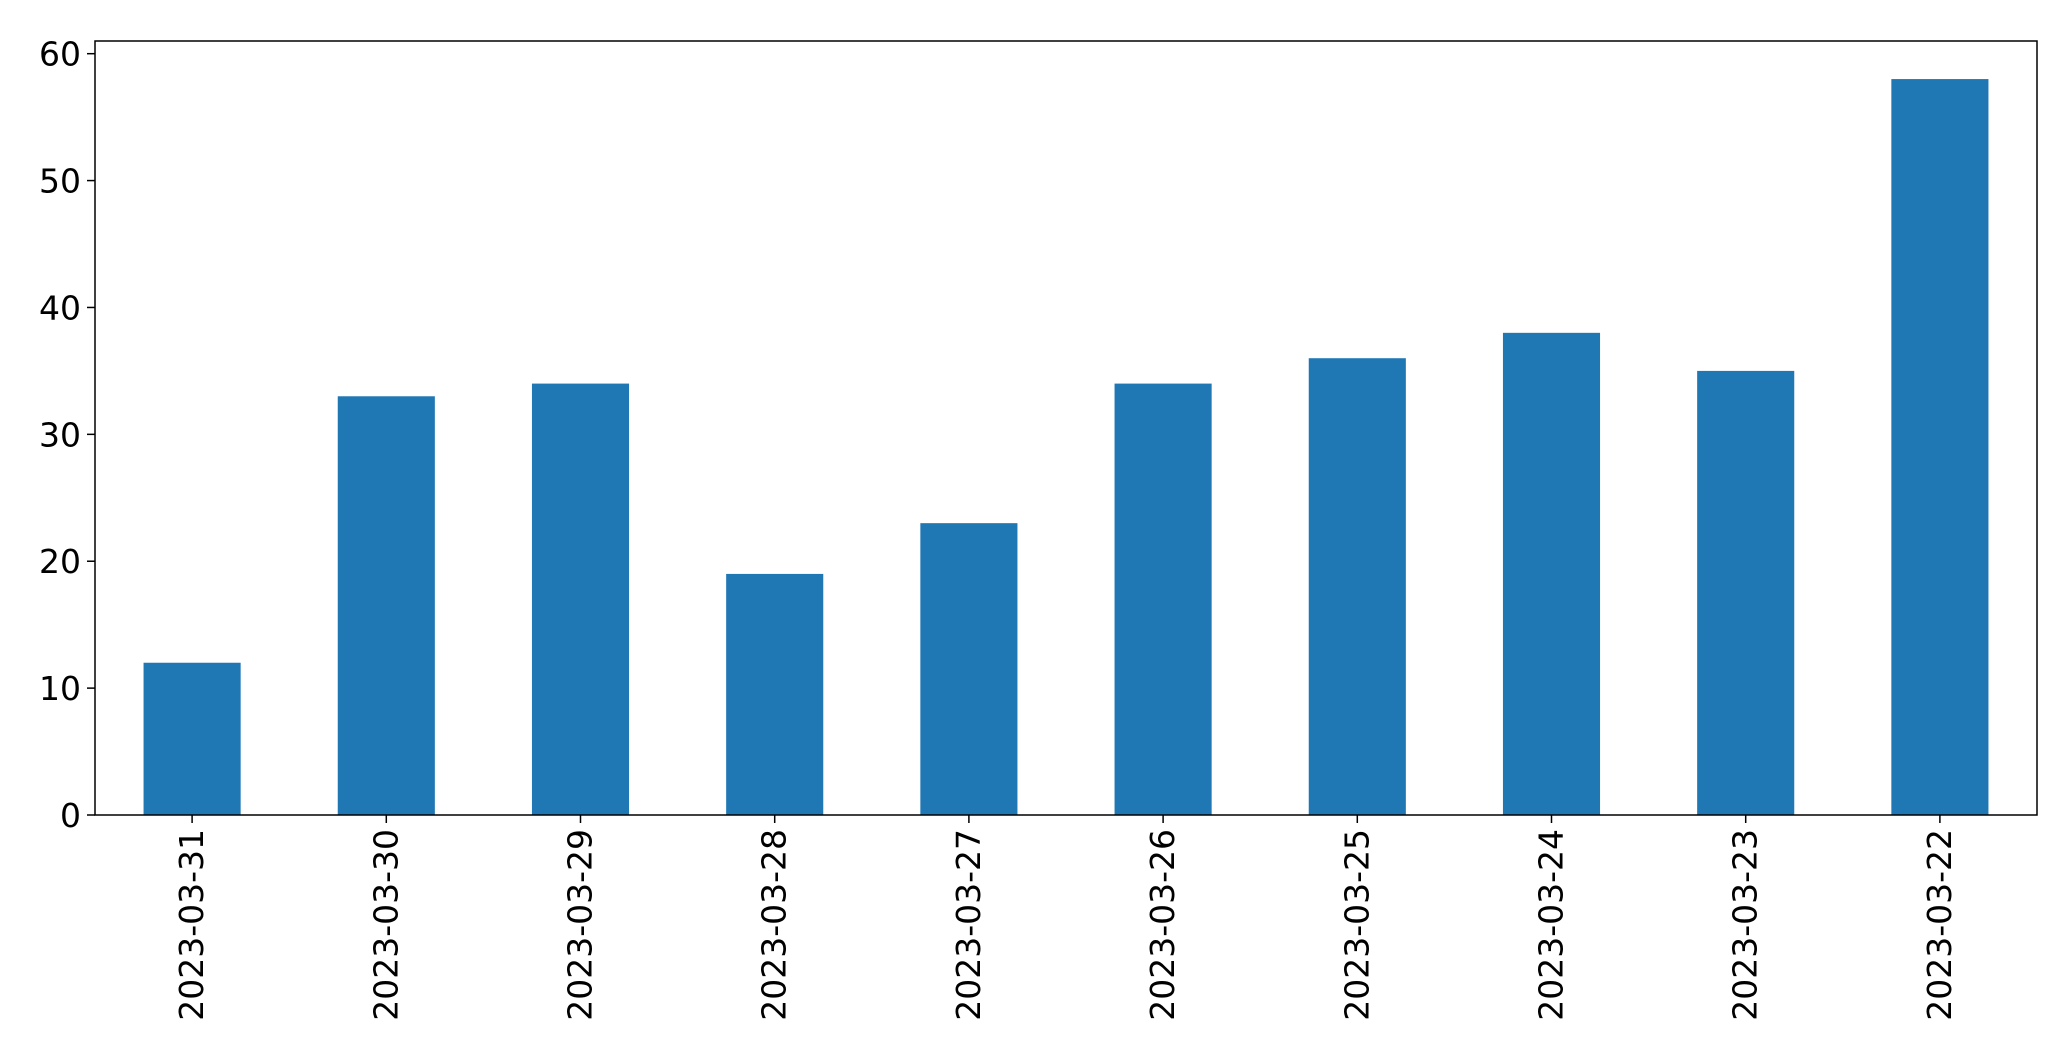 The height and width of the screenshot is (1063, 2071). I want to click on y-axis: 0 10 20 30 40 50 60, so click(67, 435).